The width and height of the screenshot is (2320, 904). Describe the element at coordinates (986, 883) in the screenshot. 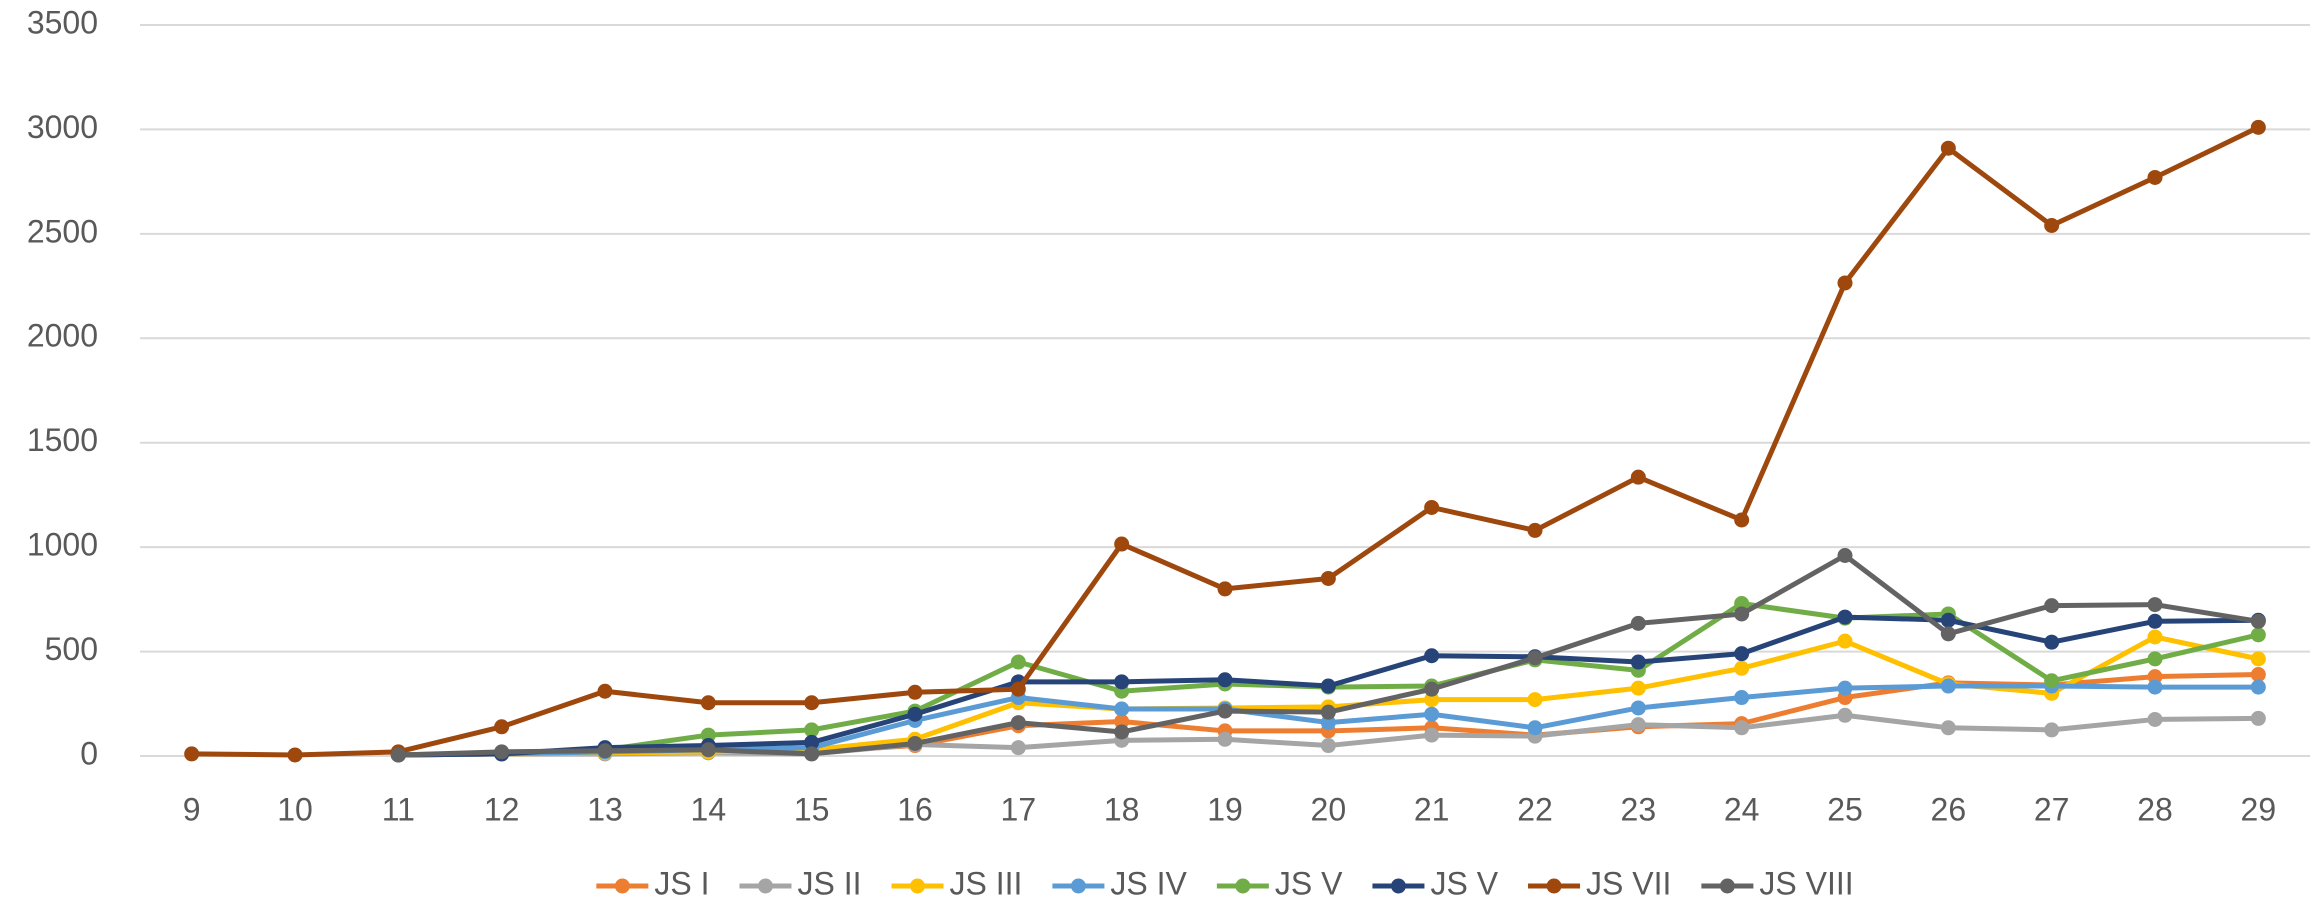

I see `legend-label: JS III` at that location.